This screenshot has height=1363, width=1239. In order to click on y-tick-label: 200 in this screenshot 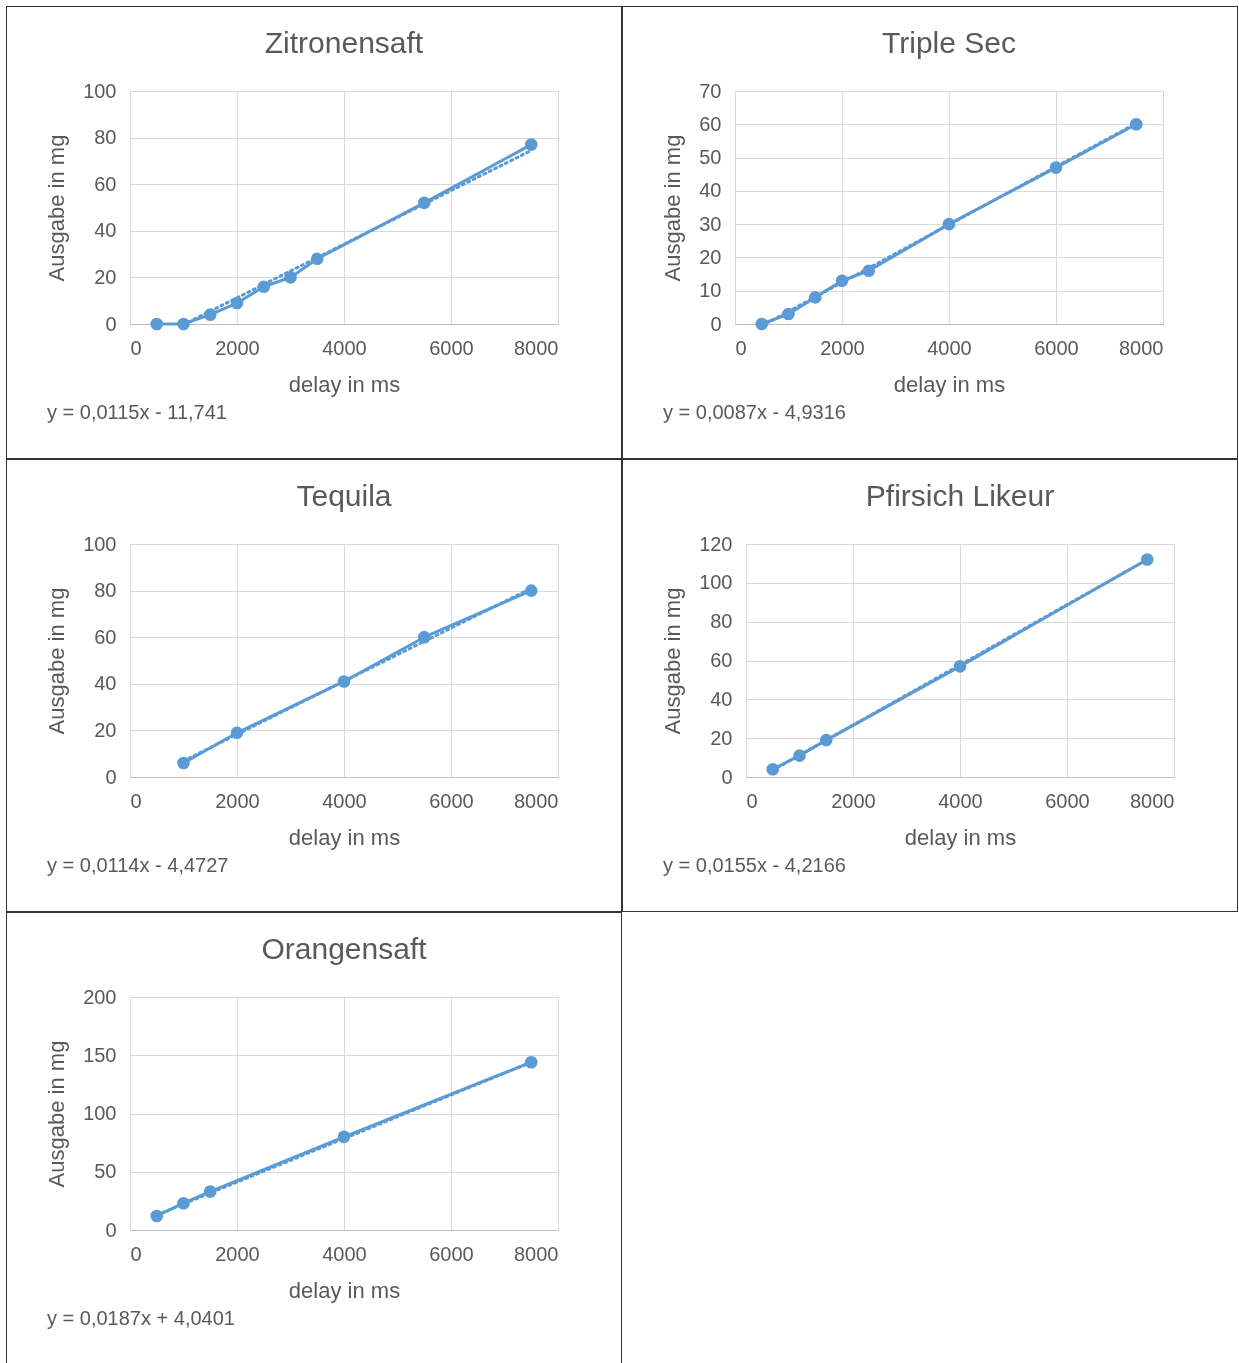, I will do `click(100, 996)`.